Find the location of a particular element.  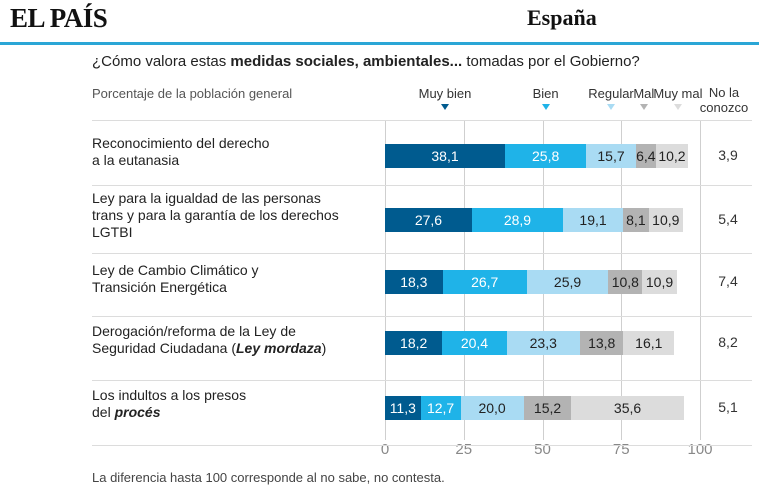

legend-marker-muy-bien is located at coordinates (445, 107).